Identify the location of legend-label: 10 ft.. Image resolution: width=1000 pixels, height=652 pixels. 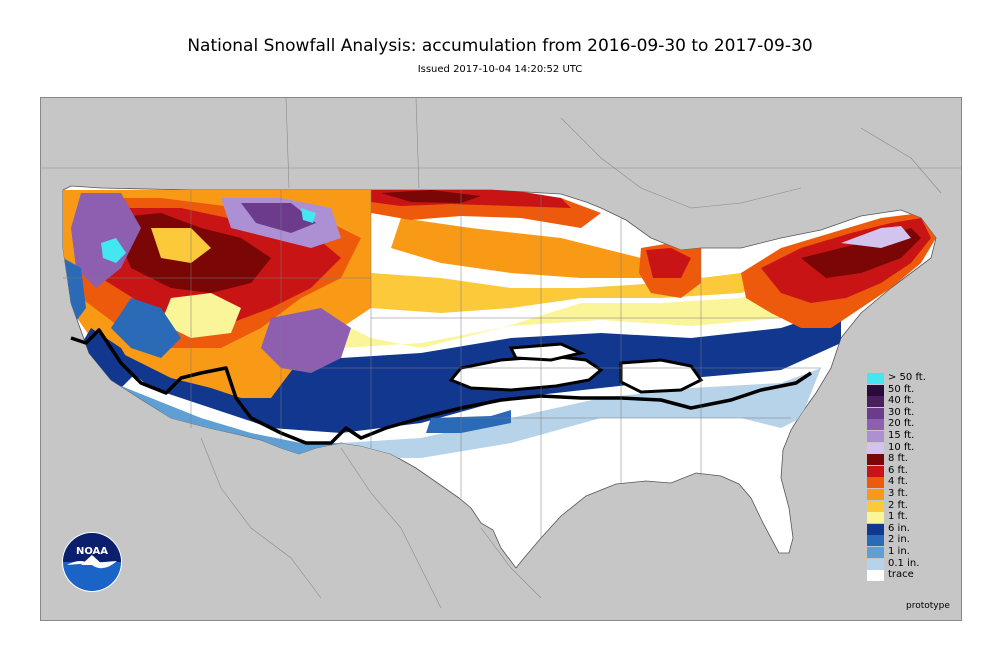
(901, 447).